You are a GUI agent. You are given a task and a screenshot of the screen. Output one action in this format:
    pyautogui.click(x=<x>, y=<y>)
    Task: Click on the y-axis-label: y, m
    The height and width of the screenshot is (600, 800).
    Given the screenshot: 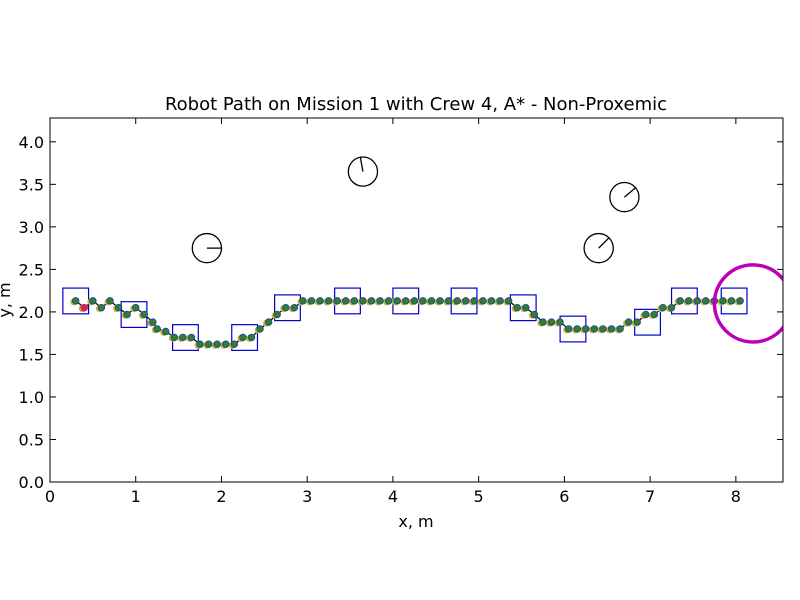 What is the action you would take?
    pyautogui.click(x=7, y=299)
    